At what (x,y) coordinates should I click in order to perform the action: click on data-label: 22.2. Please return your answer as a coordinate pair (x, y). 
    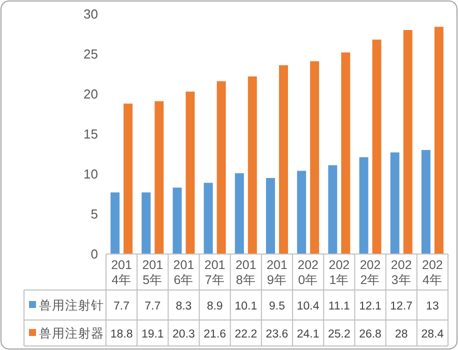
    Looking at the image, I should click on (246, 334).